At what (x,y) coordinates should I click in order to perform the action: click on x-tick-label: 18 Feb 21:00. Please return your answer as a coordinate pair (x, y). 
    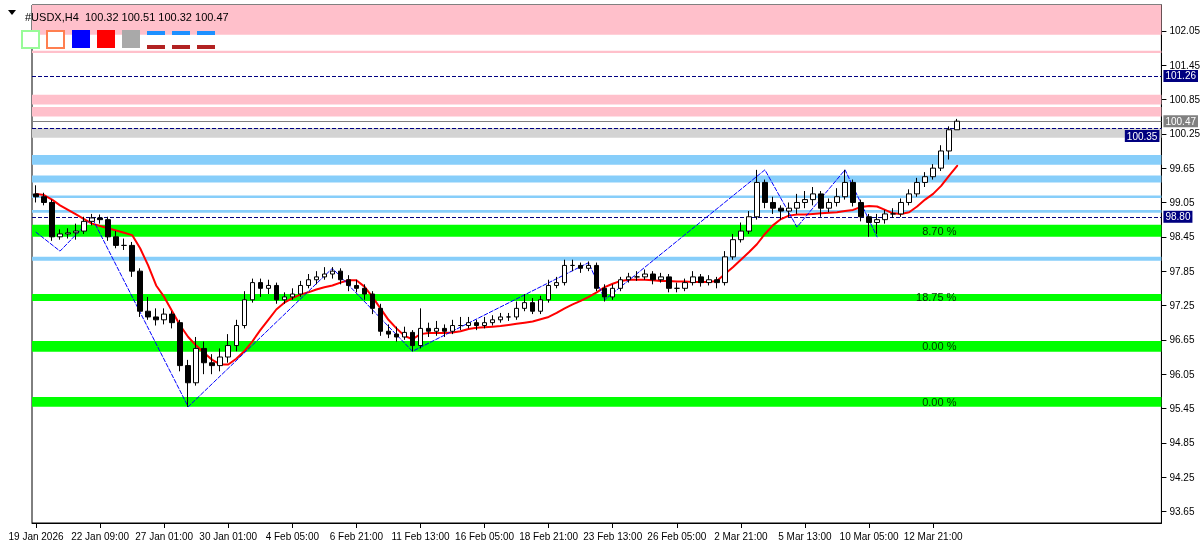
    Looking at the image, I should click on (549, 536).